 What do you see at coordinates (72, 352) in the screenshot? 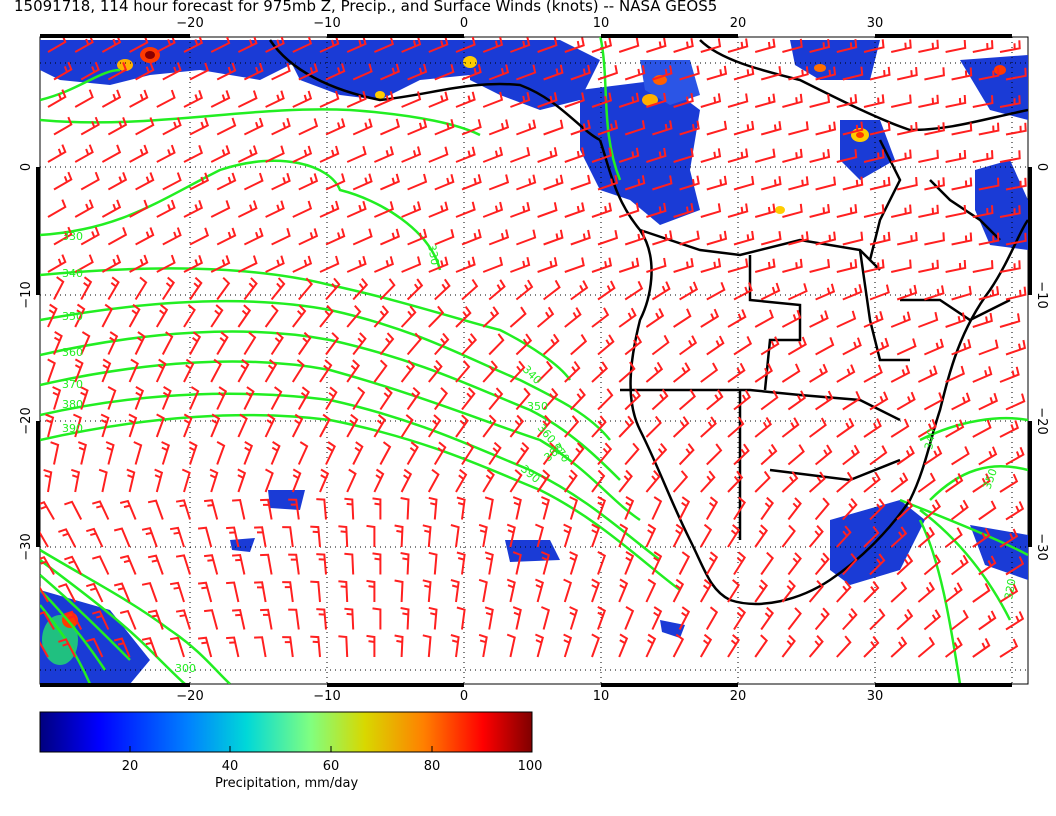
I see `contour-label: 360` at bounding box center [72, 352].